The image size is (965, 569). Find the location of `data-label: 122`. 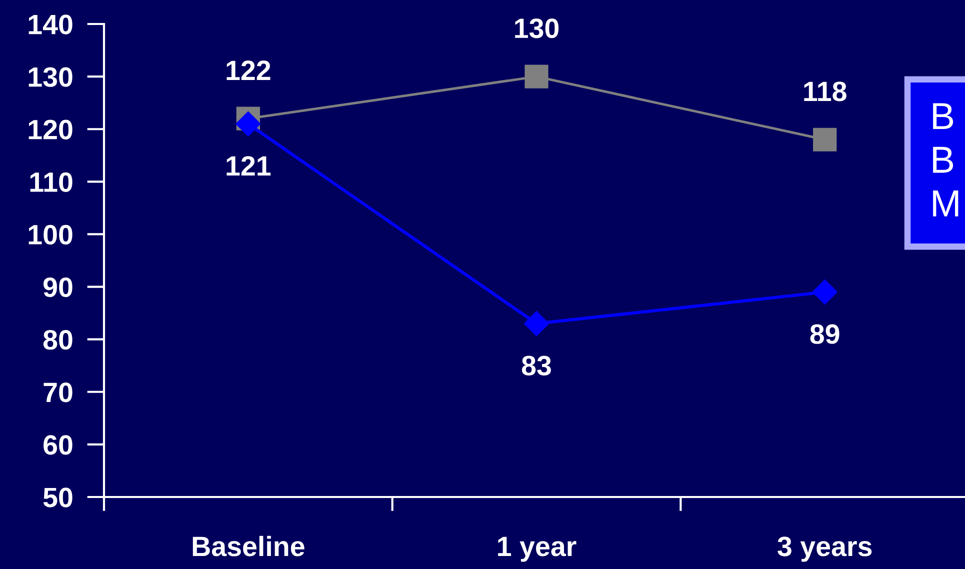

data-label: 122 is located at coordinates (248, 70).